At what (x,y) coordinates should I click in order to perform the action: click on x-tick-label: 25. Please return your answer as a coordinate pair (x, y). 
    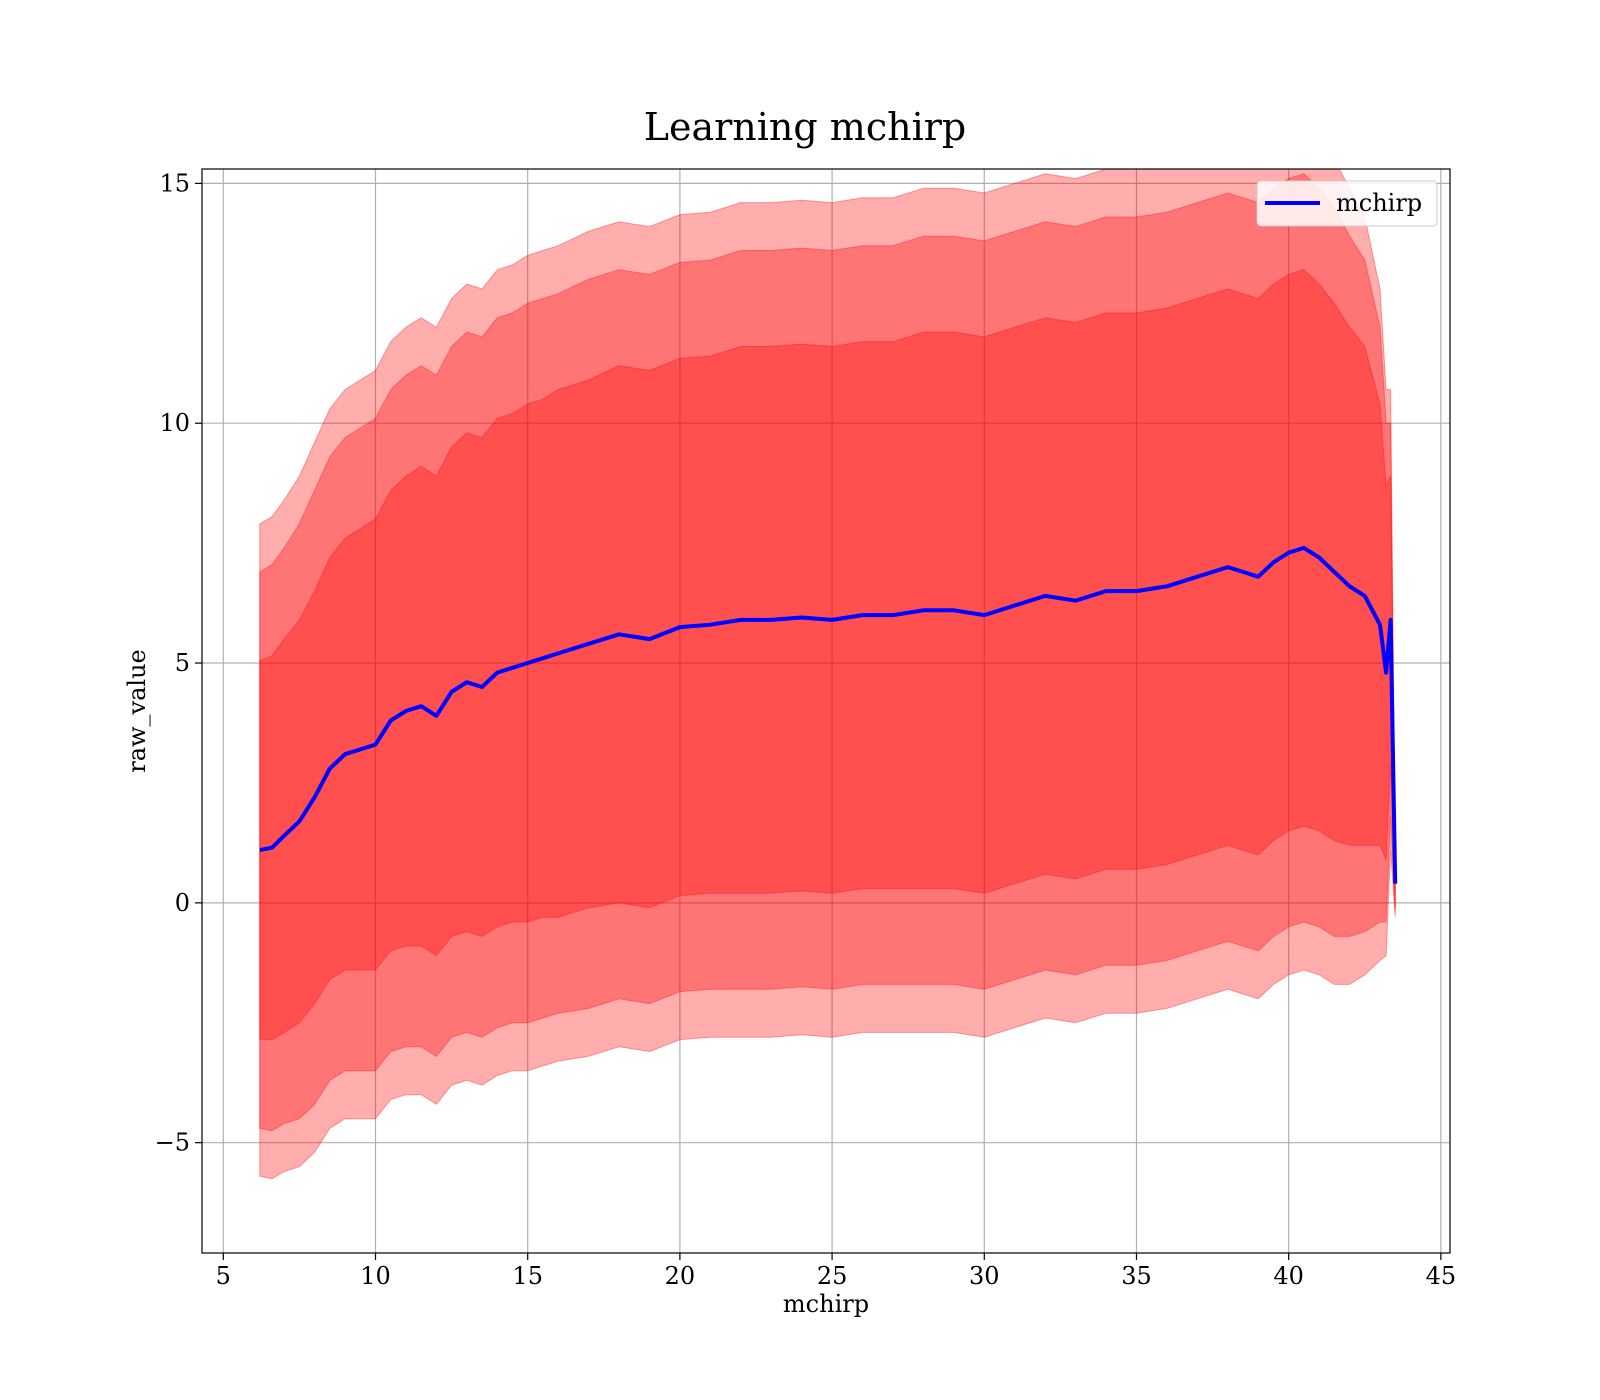
    Looking at the image, I should click on (832, 1276).